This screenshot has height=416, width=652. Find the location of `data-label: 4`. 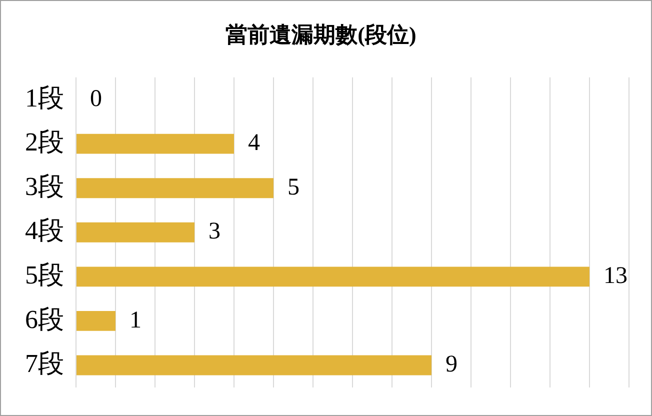

data-label: 4 is located at coordinates (254, 143).